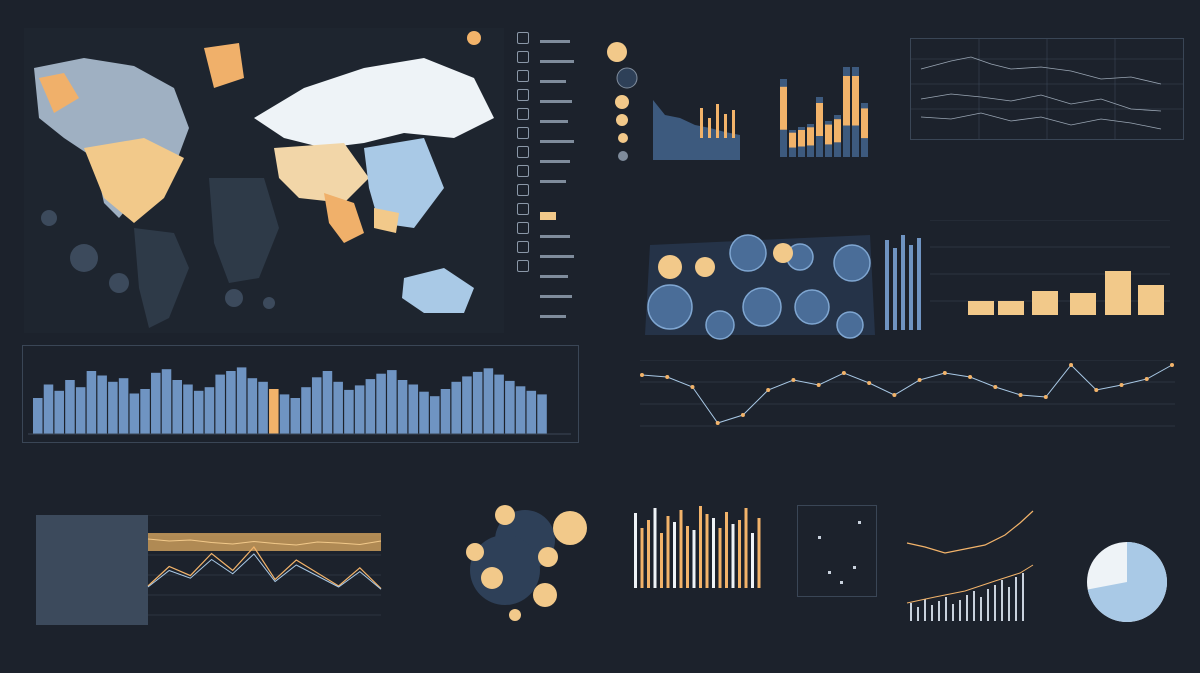 This screenshot has height=673, width=1200. Describe the element at coordinates (1025, 275) in the screenshot. I see `stacked-bar-chart` at that location.